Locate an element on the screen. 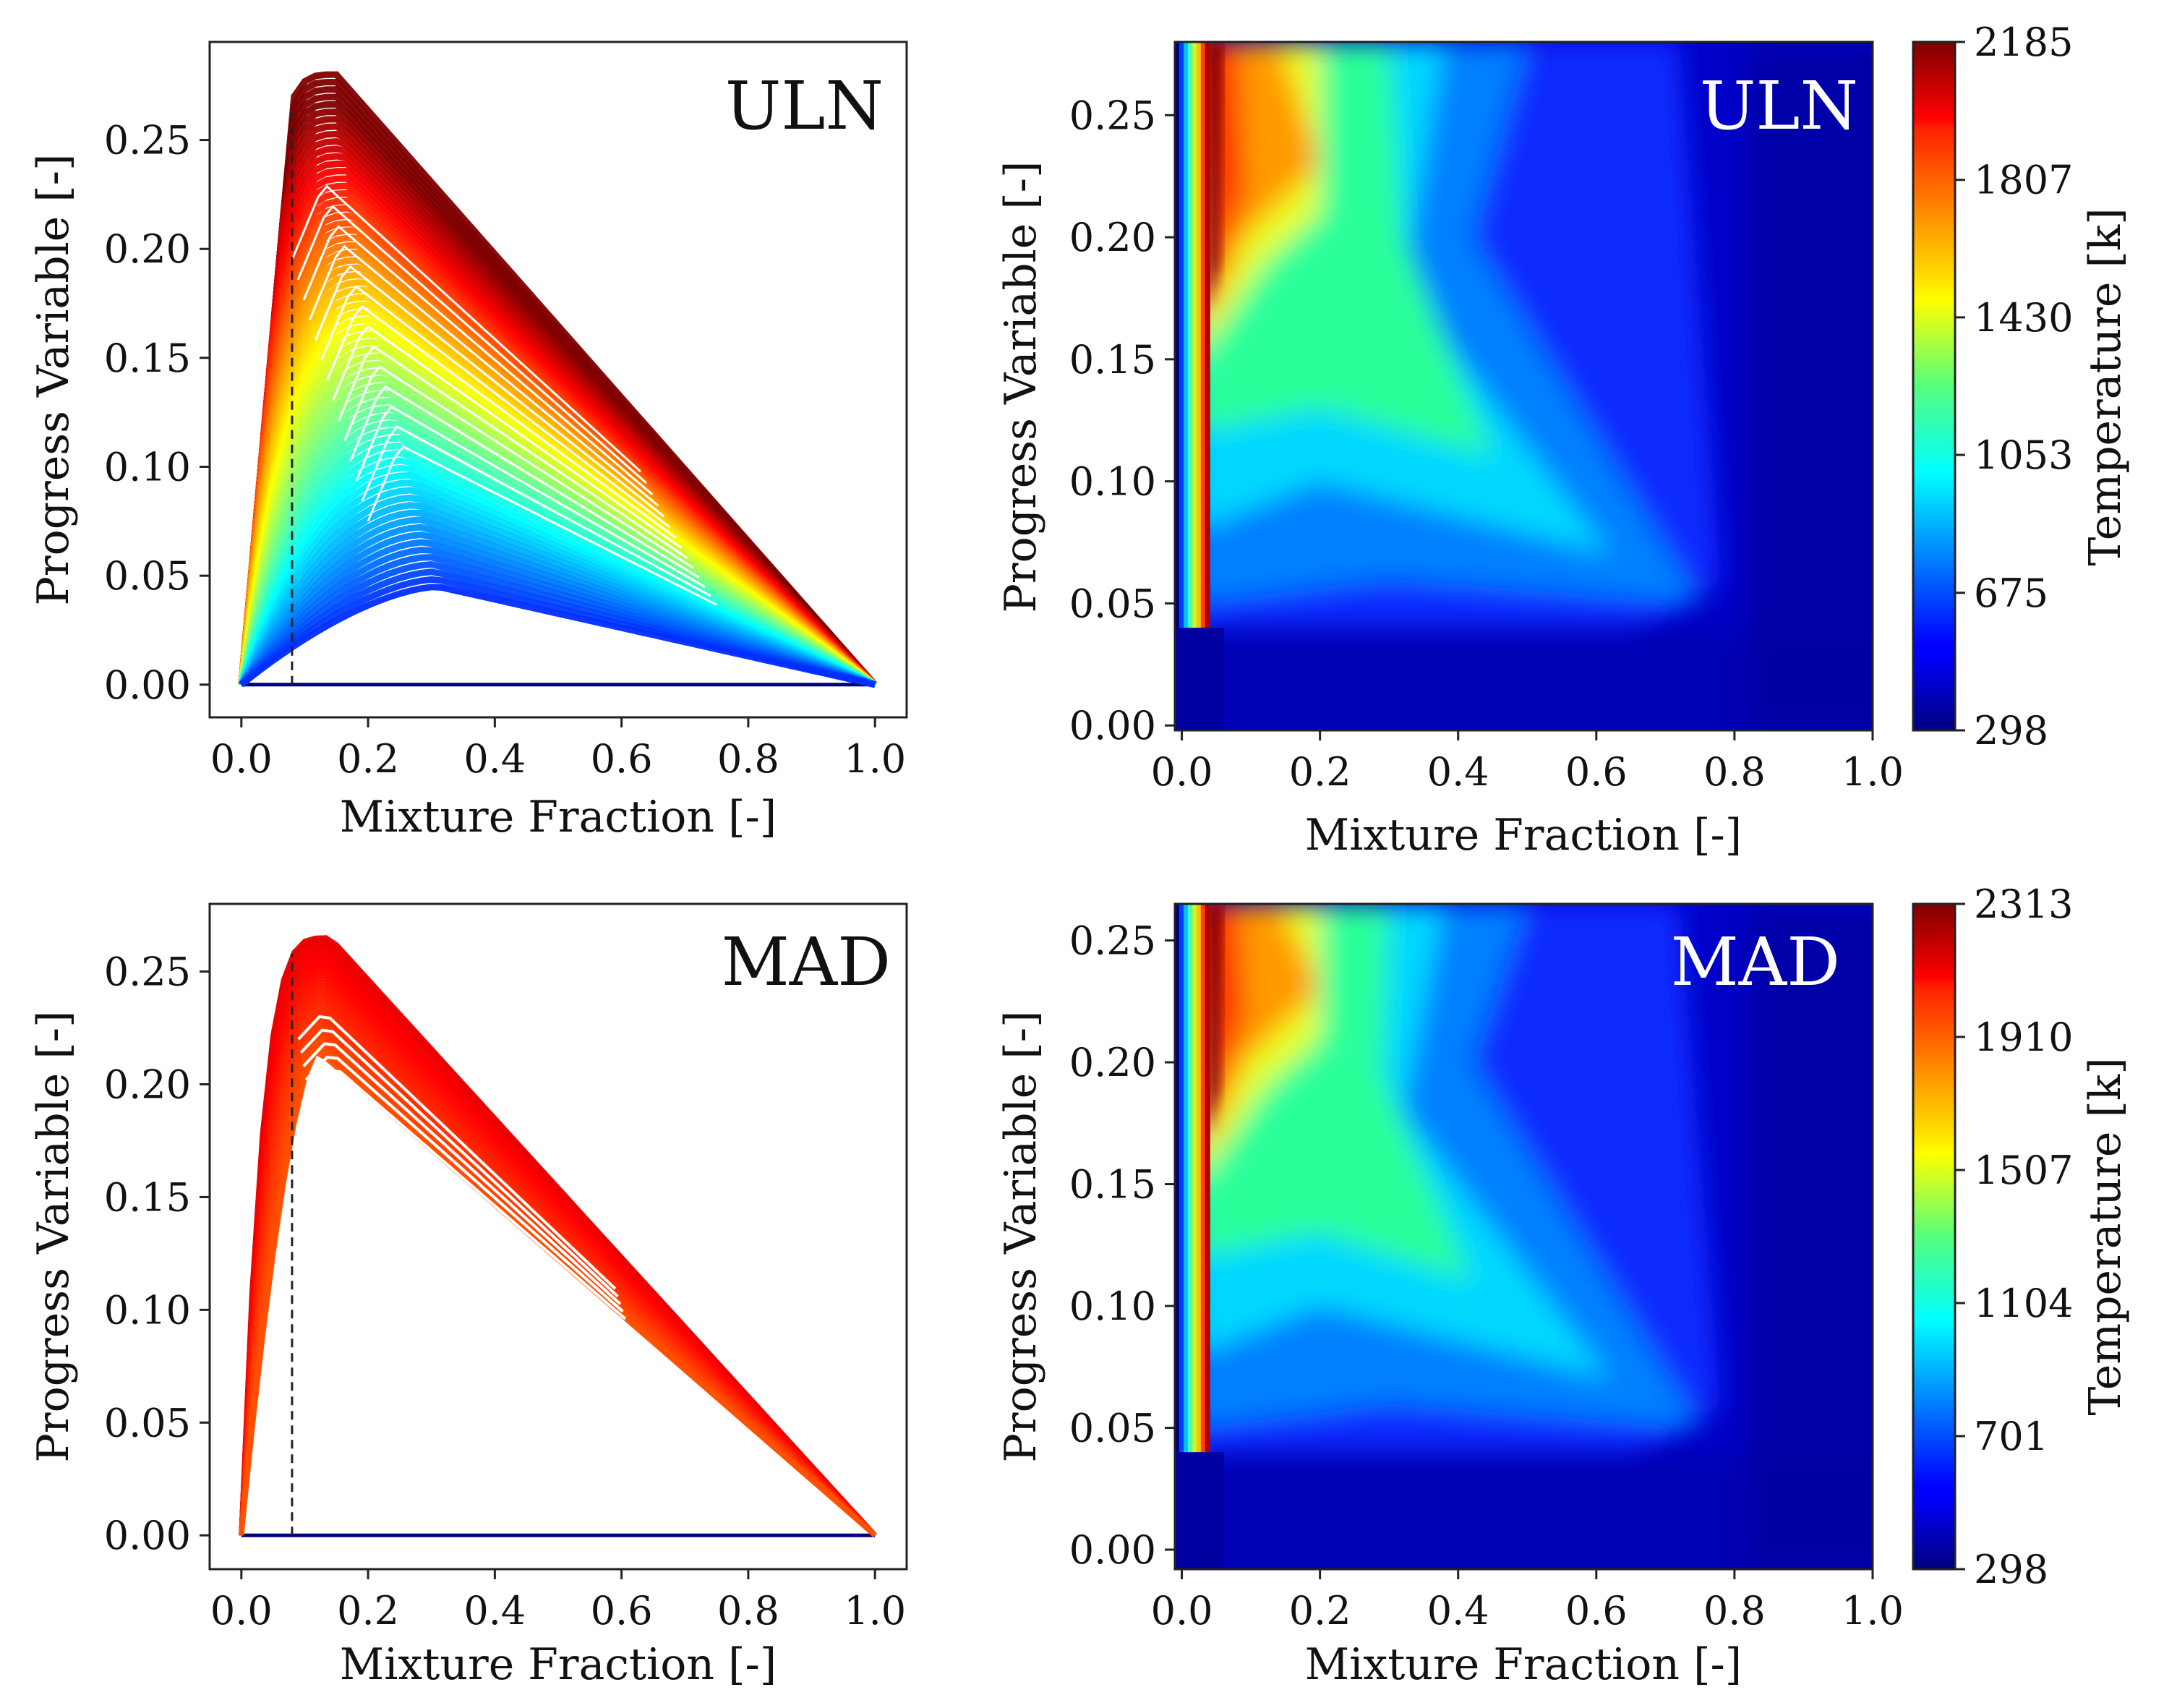 Image resolution: width=2164 pixels, height=1708 pixels. uln-field-rich-edge-base is located at coordinates (1199, 679).